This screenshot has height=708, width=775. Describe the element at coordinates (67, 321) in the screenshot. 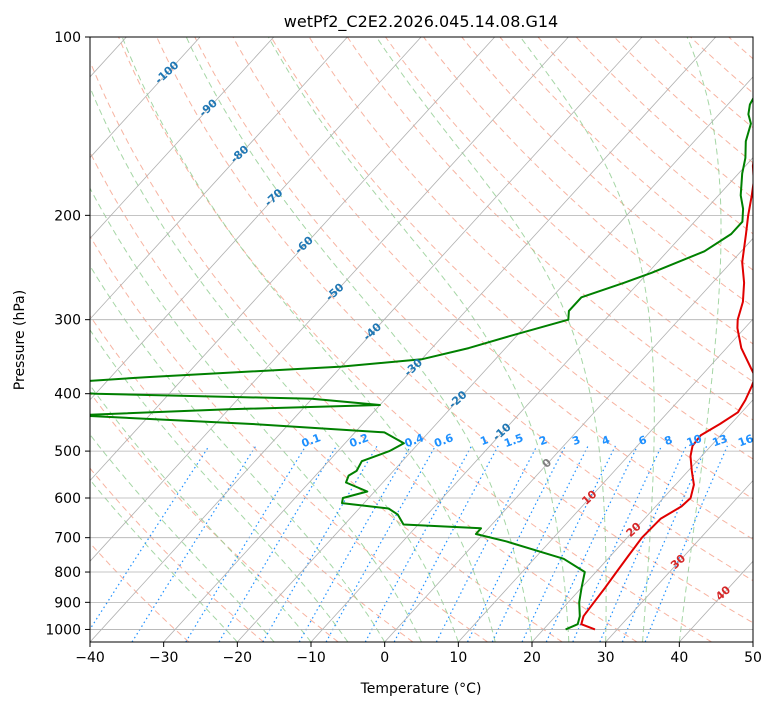

I see `y-tick-label: 300` at that location.